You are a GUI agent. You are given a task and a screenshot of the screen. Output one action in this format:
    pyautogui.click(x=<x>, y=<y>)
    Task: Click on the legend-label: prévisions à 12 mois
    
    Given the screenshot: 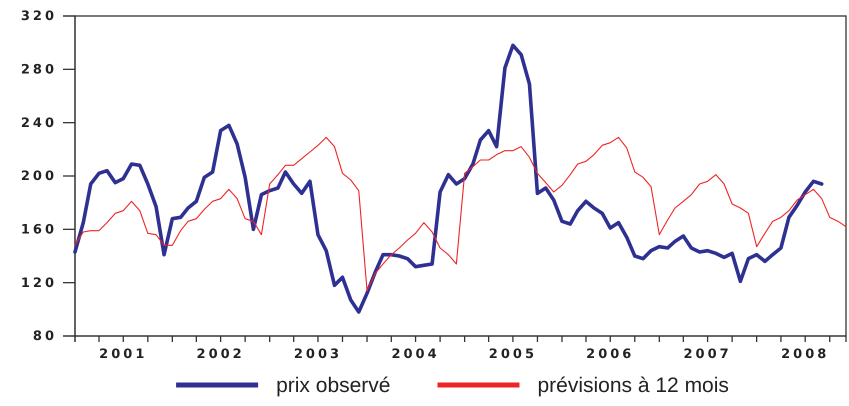 What is the action you would take?
    pyautogui.click(x=633, y=385)
    